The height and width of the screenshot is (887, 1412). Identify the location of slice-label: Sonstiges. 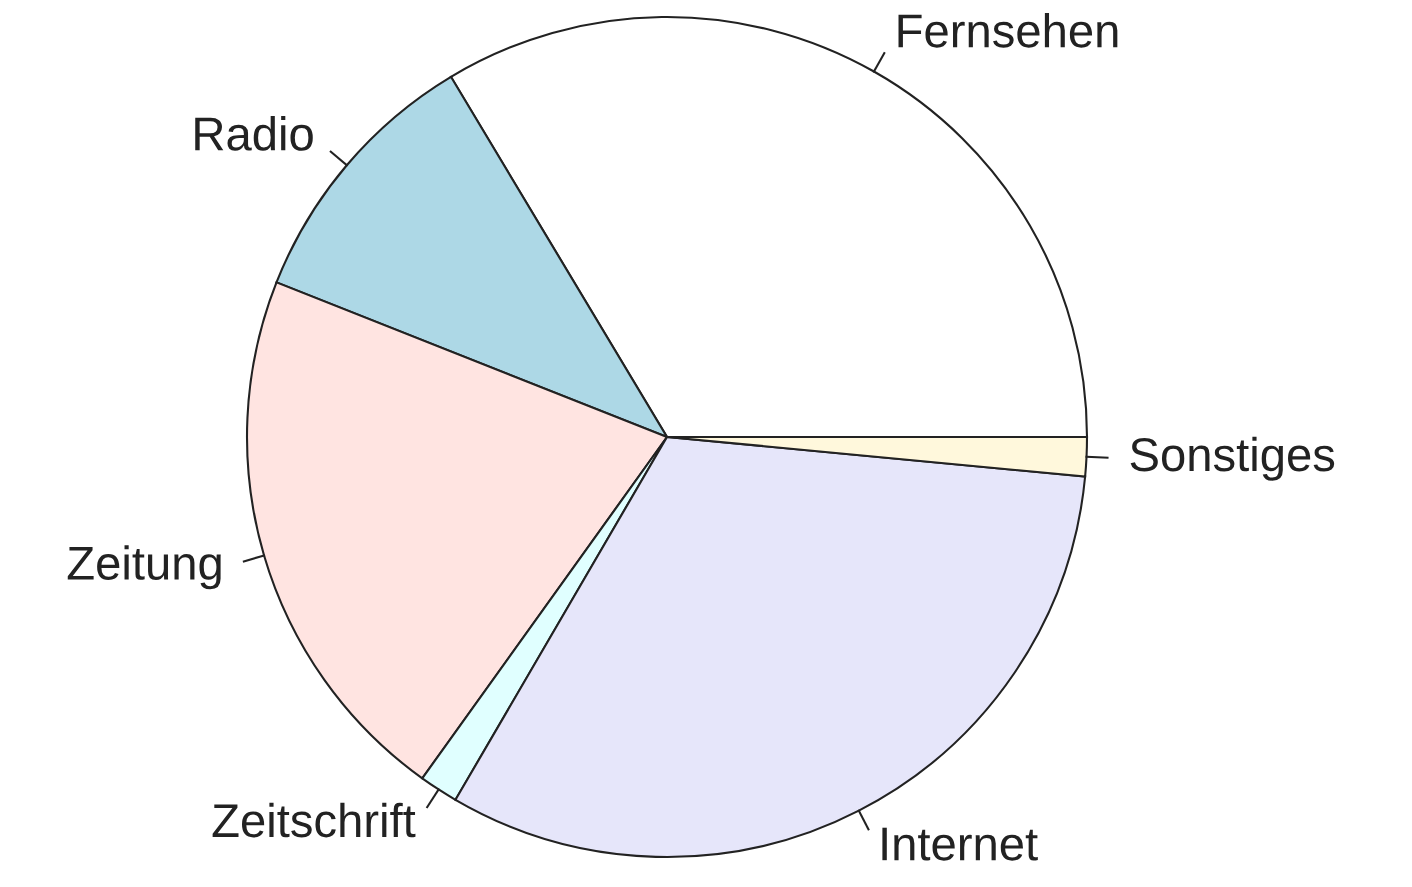
(1232, 458).